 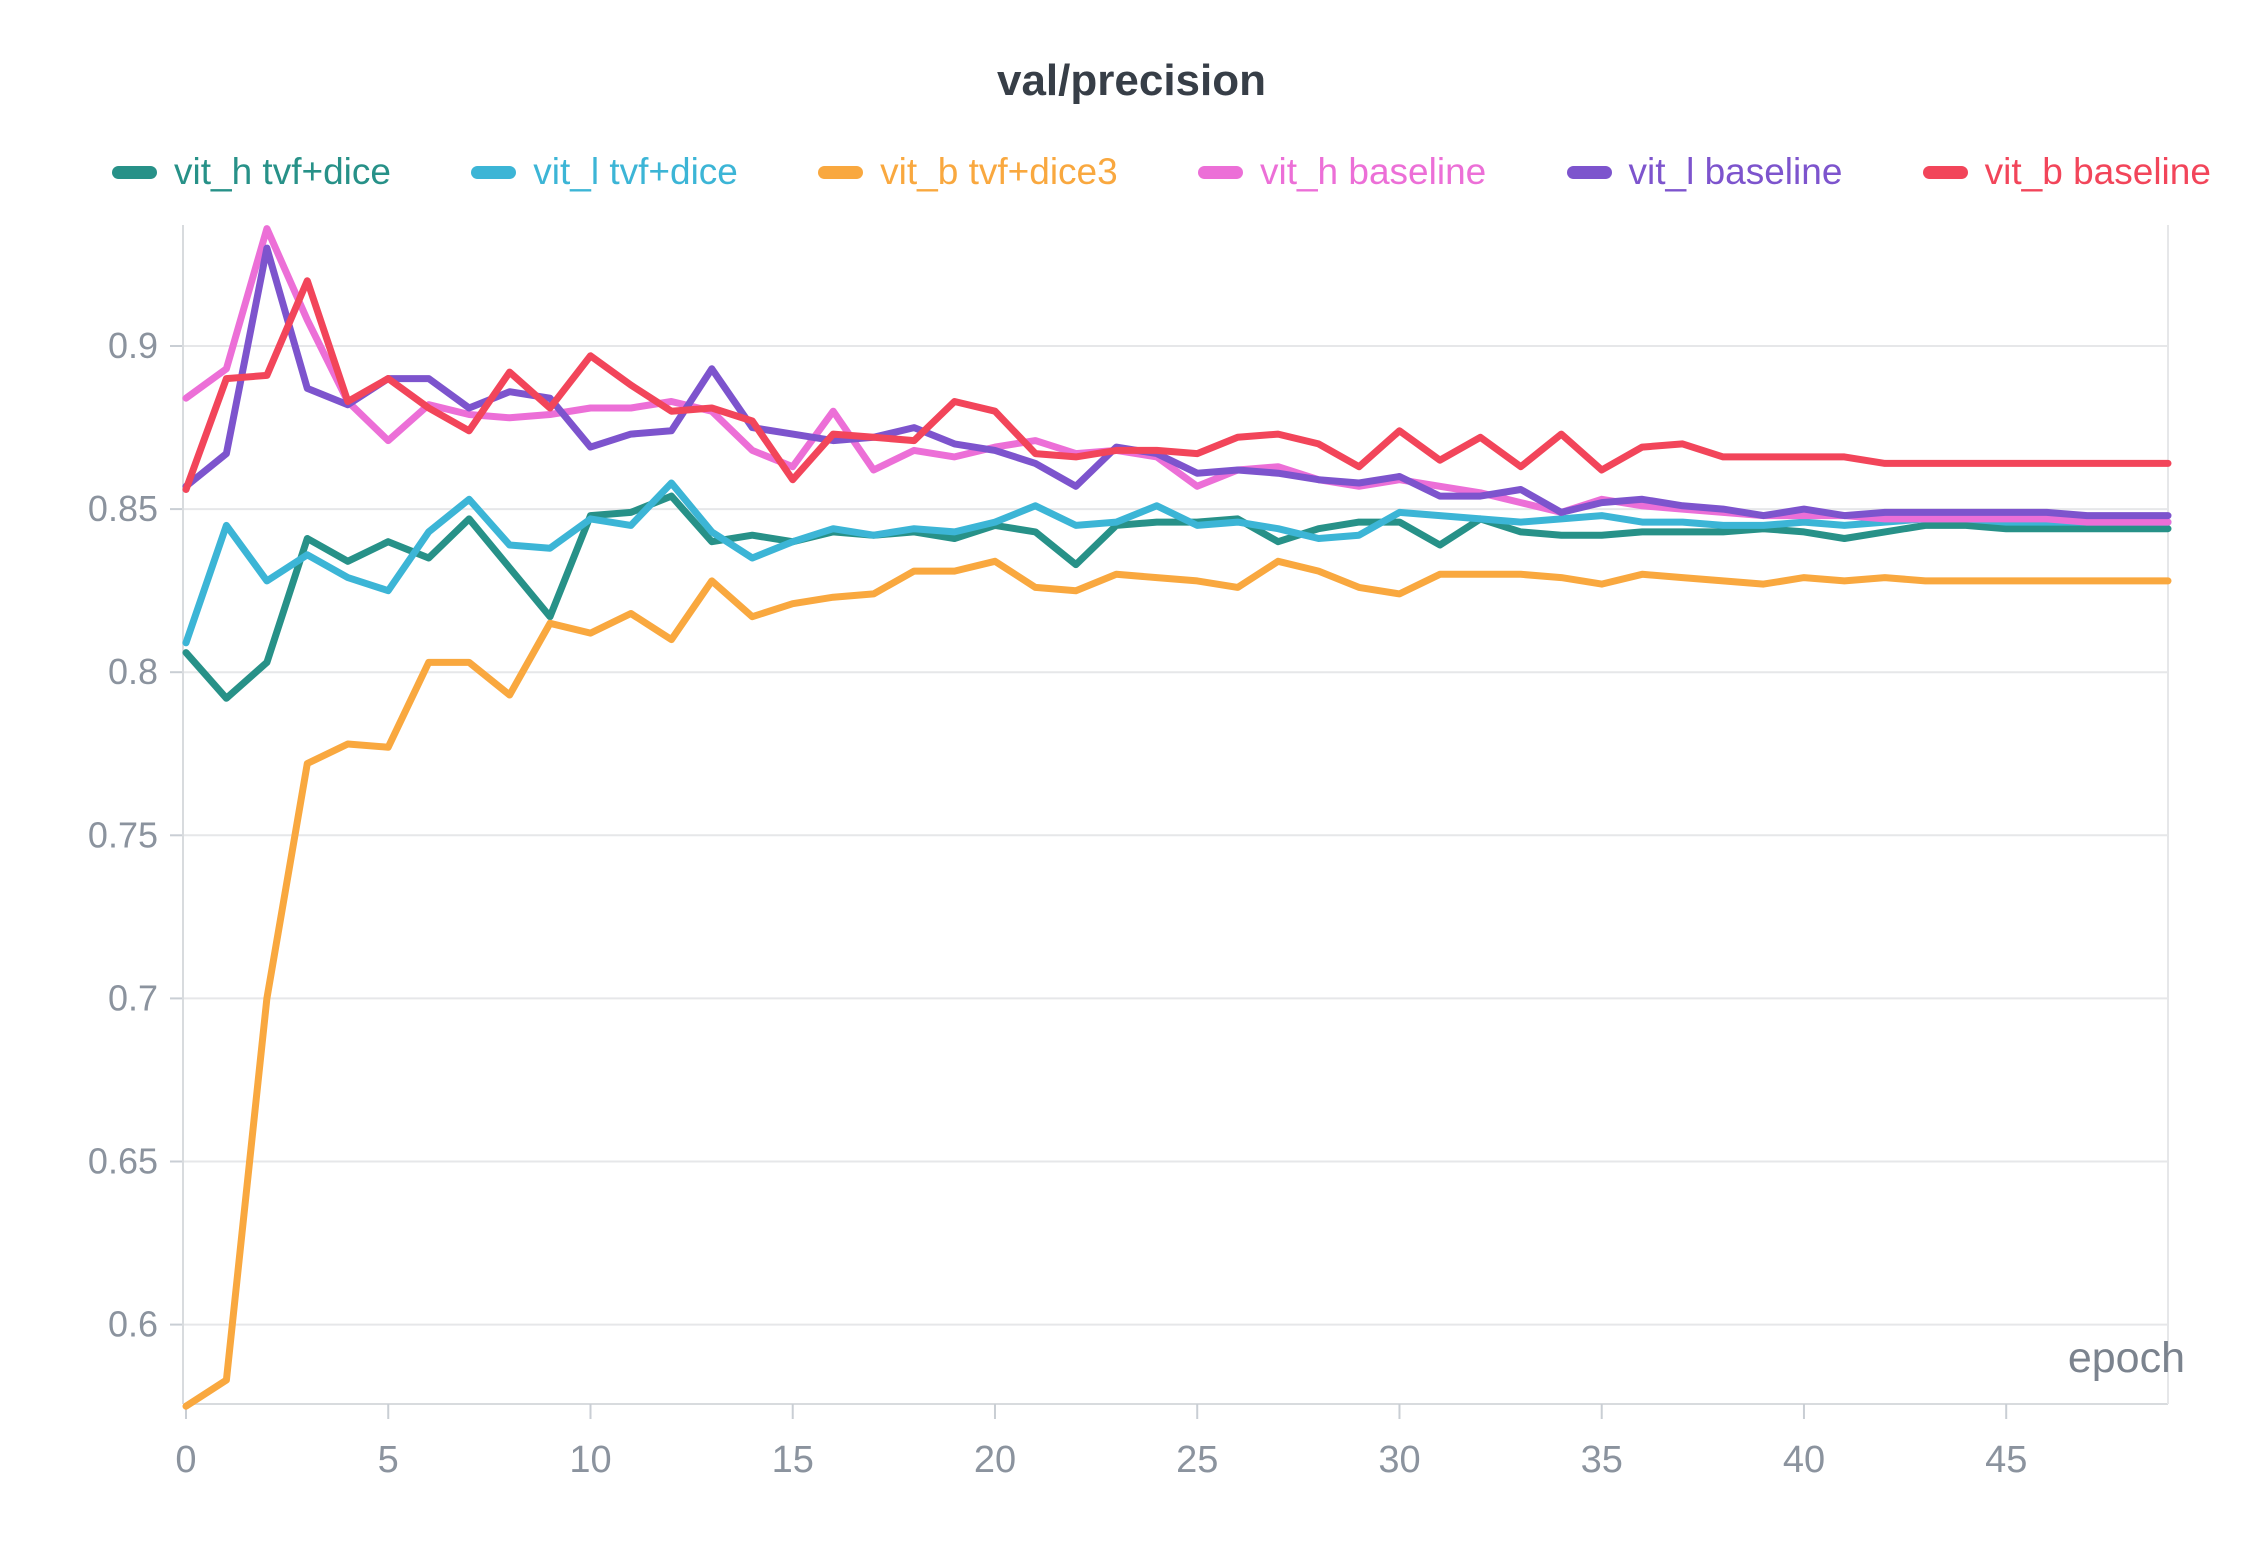 I want to click on legend-item-vit-b-baseline: vit_b baseline, so click(x=2066, y=172).